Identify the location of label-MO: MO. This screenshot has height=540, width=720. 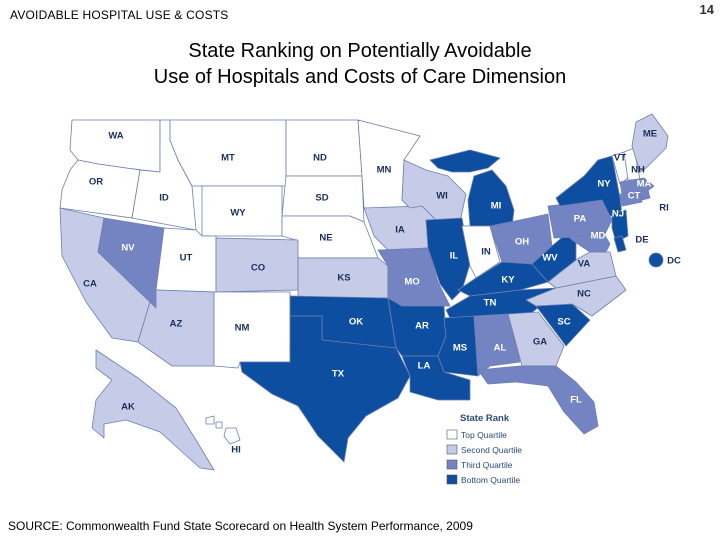
(411, 282).